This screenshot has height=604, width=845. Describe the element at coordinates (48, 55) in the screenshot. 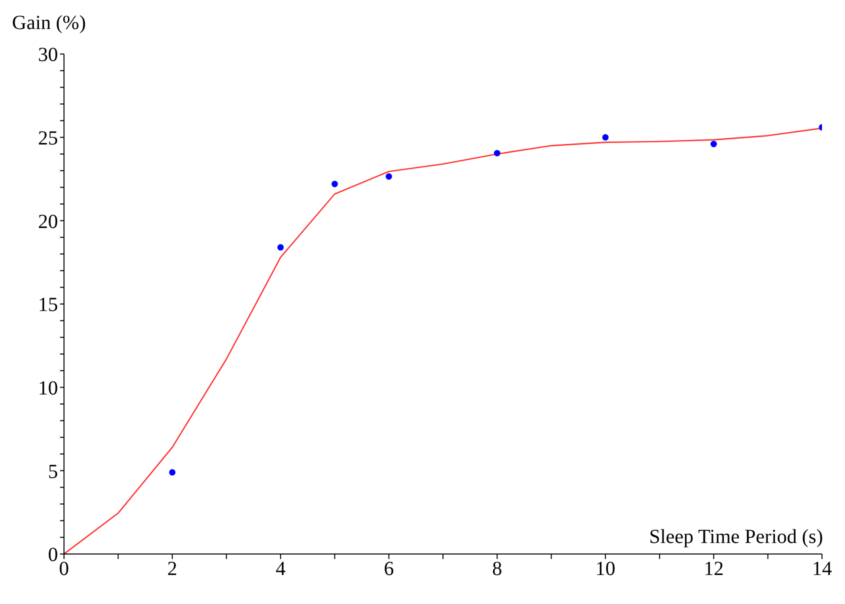

I see `y-tick-label: 30` at that location.